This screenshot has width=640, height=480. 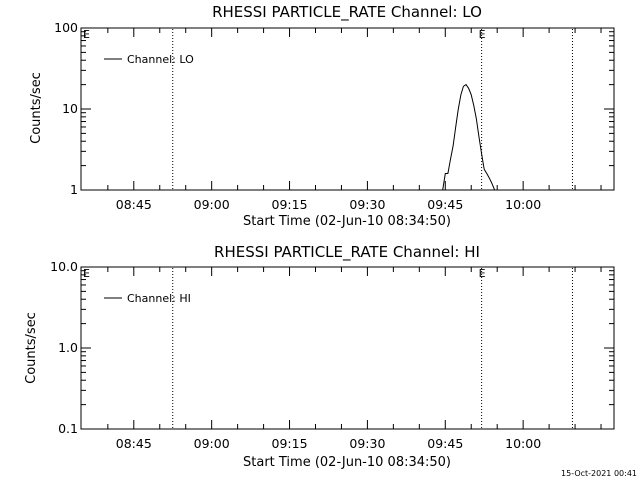 What do you see at coordinates (70, 108) in the screenshot?
I see `panel-lo-y-tick-label: 10` at bounding box center [70, 108].